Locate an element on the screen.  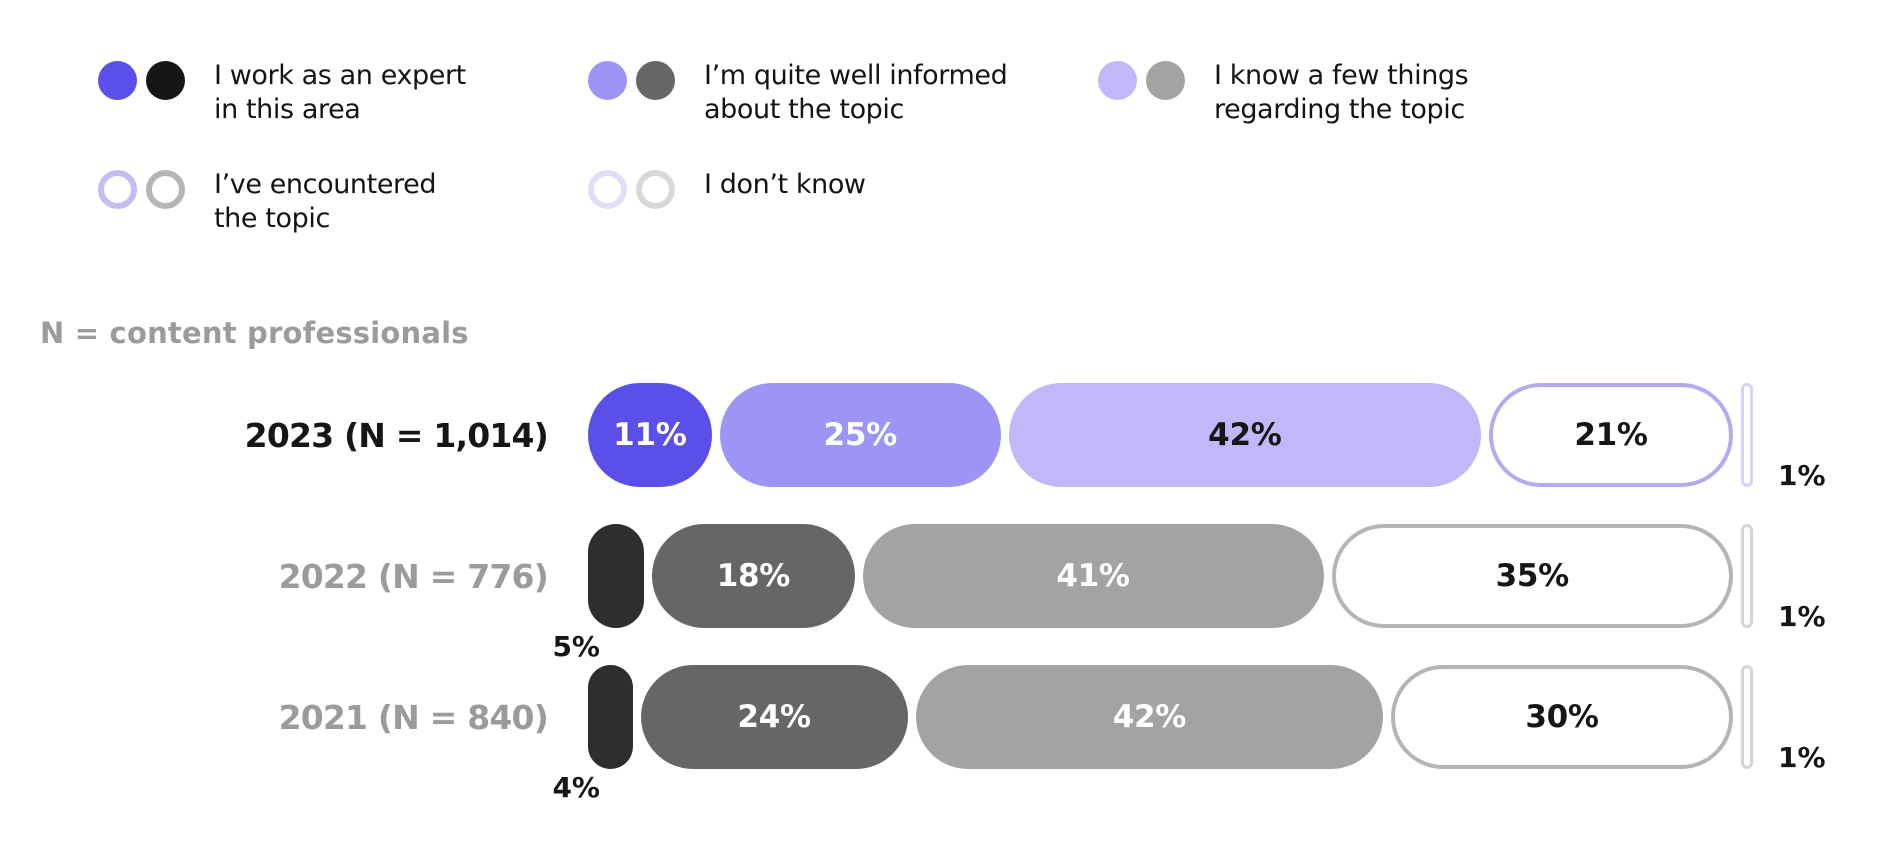
outside-label: 4% is located at coordinates (576, 787).